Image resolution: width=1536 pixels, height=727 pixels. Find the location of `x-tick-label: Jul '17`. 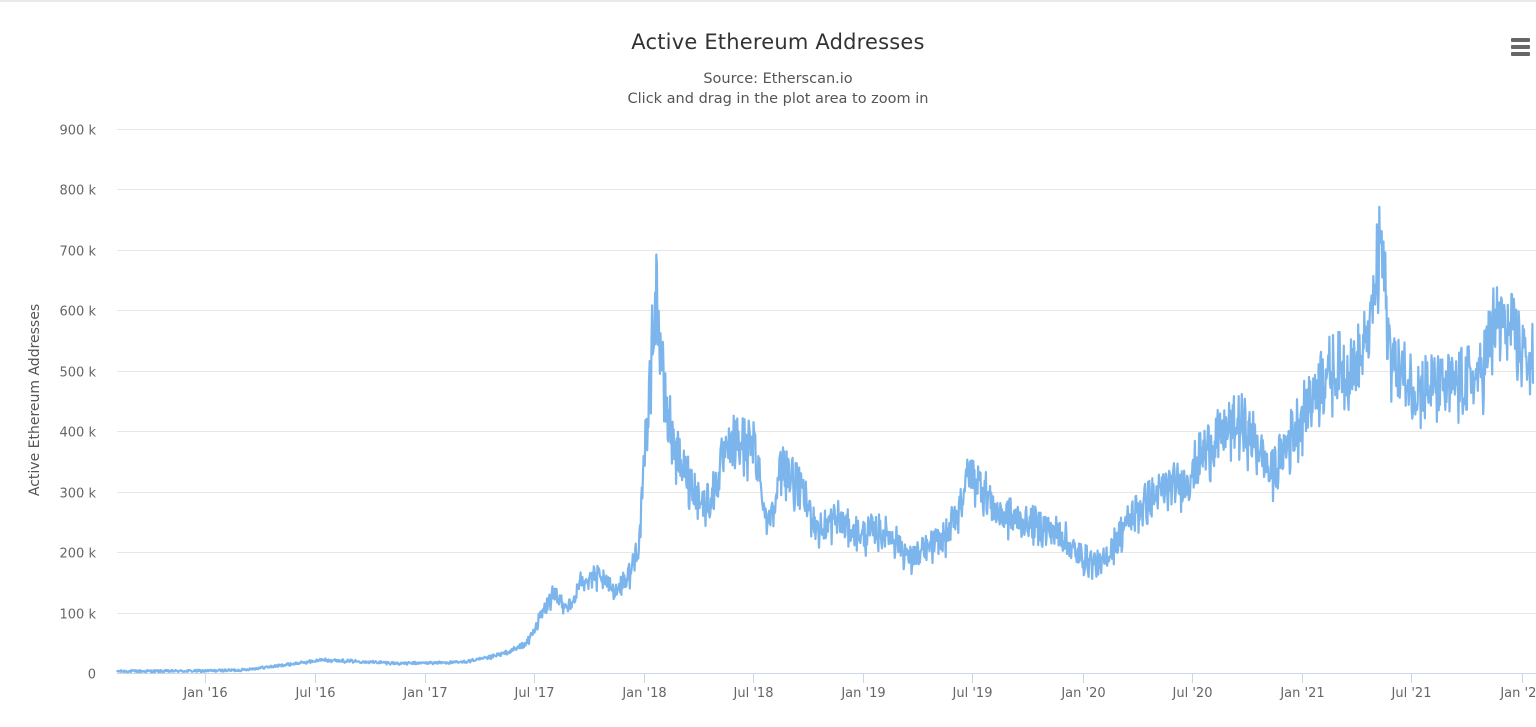

x-tick-label: Jul '17 is located at coordinates (534, 693).